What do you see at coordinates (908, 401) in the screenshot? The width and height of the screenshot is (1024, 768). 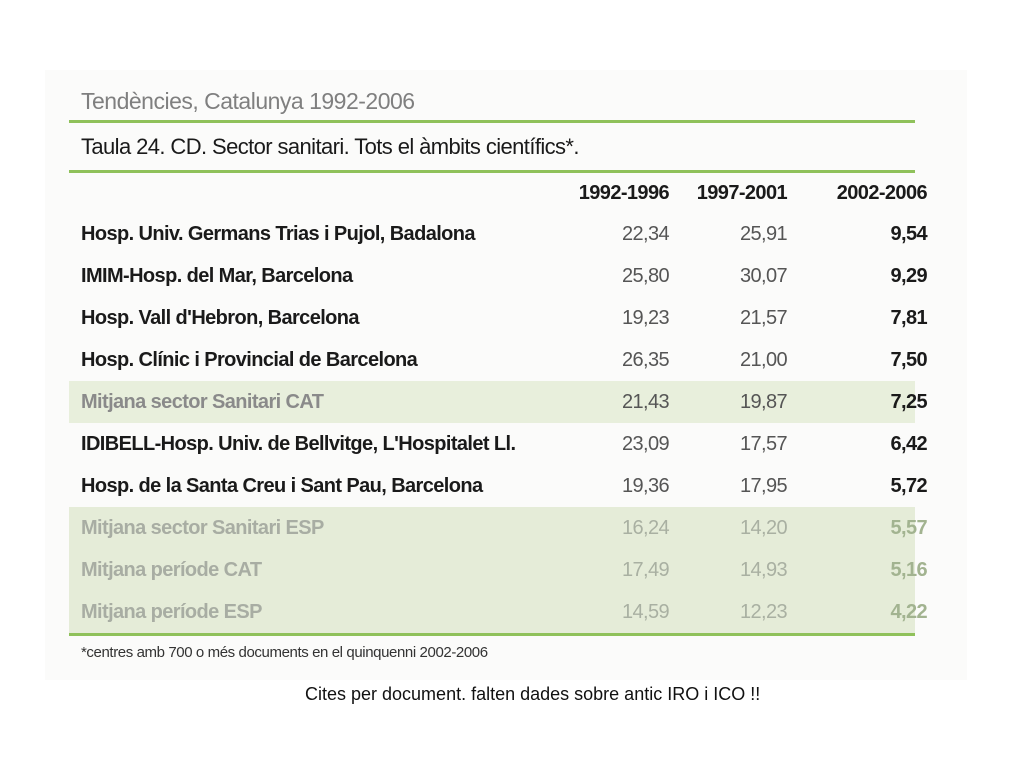 I see `cell-value: 7,25` at bounding box center [908, 401].